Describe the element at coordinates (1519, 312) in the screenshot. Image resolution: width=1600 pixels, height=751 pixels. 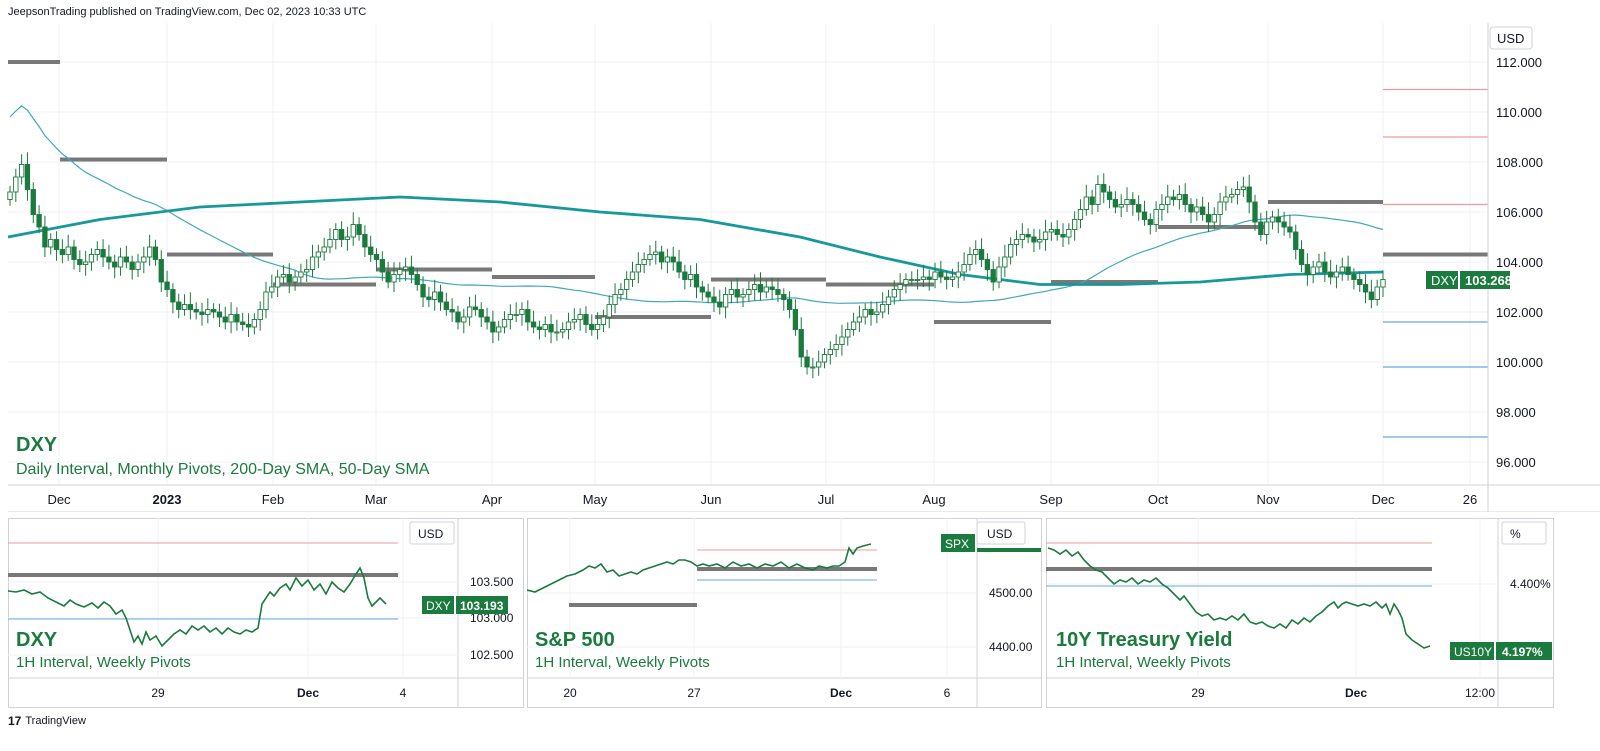
I see `y-tick: 102.000` at that location.